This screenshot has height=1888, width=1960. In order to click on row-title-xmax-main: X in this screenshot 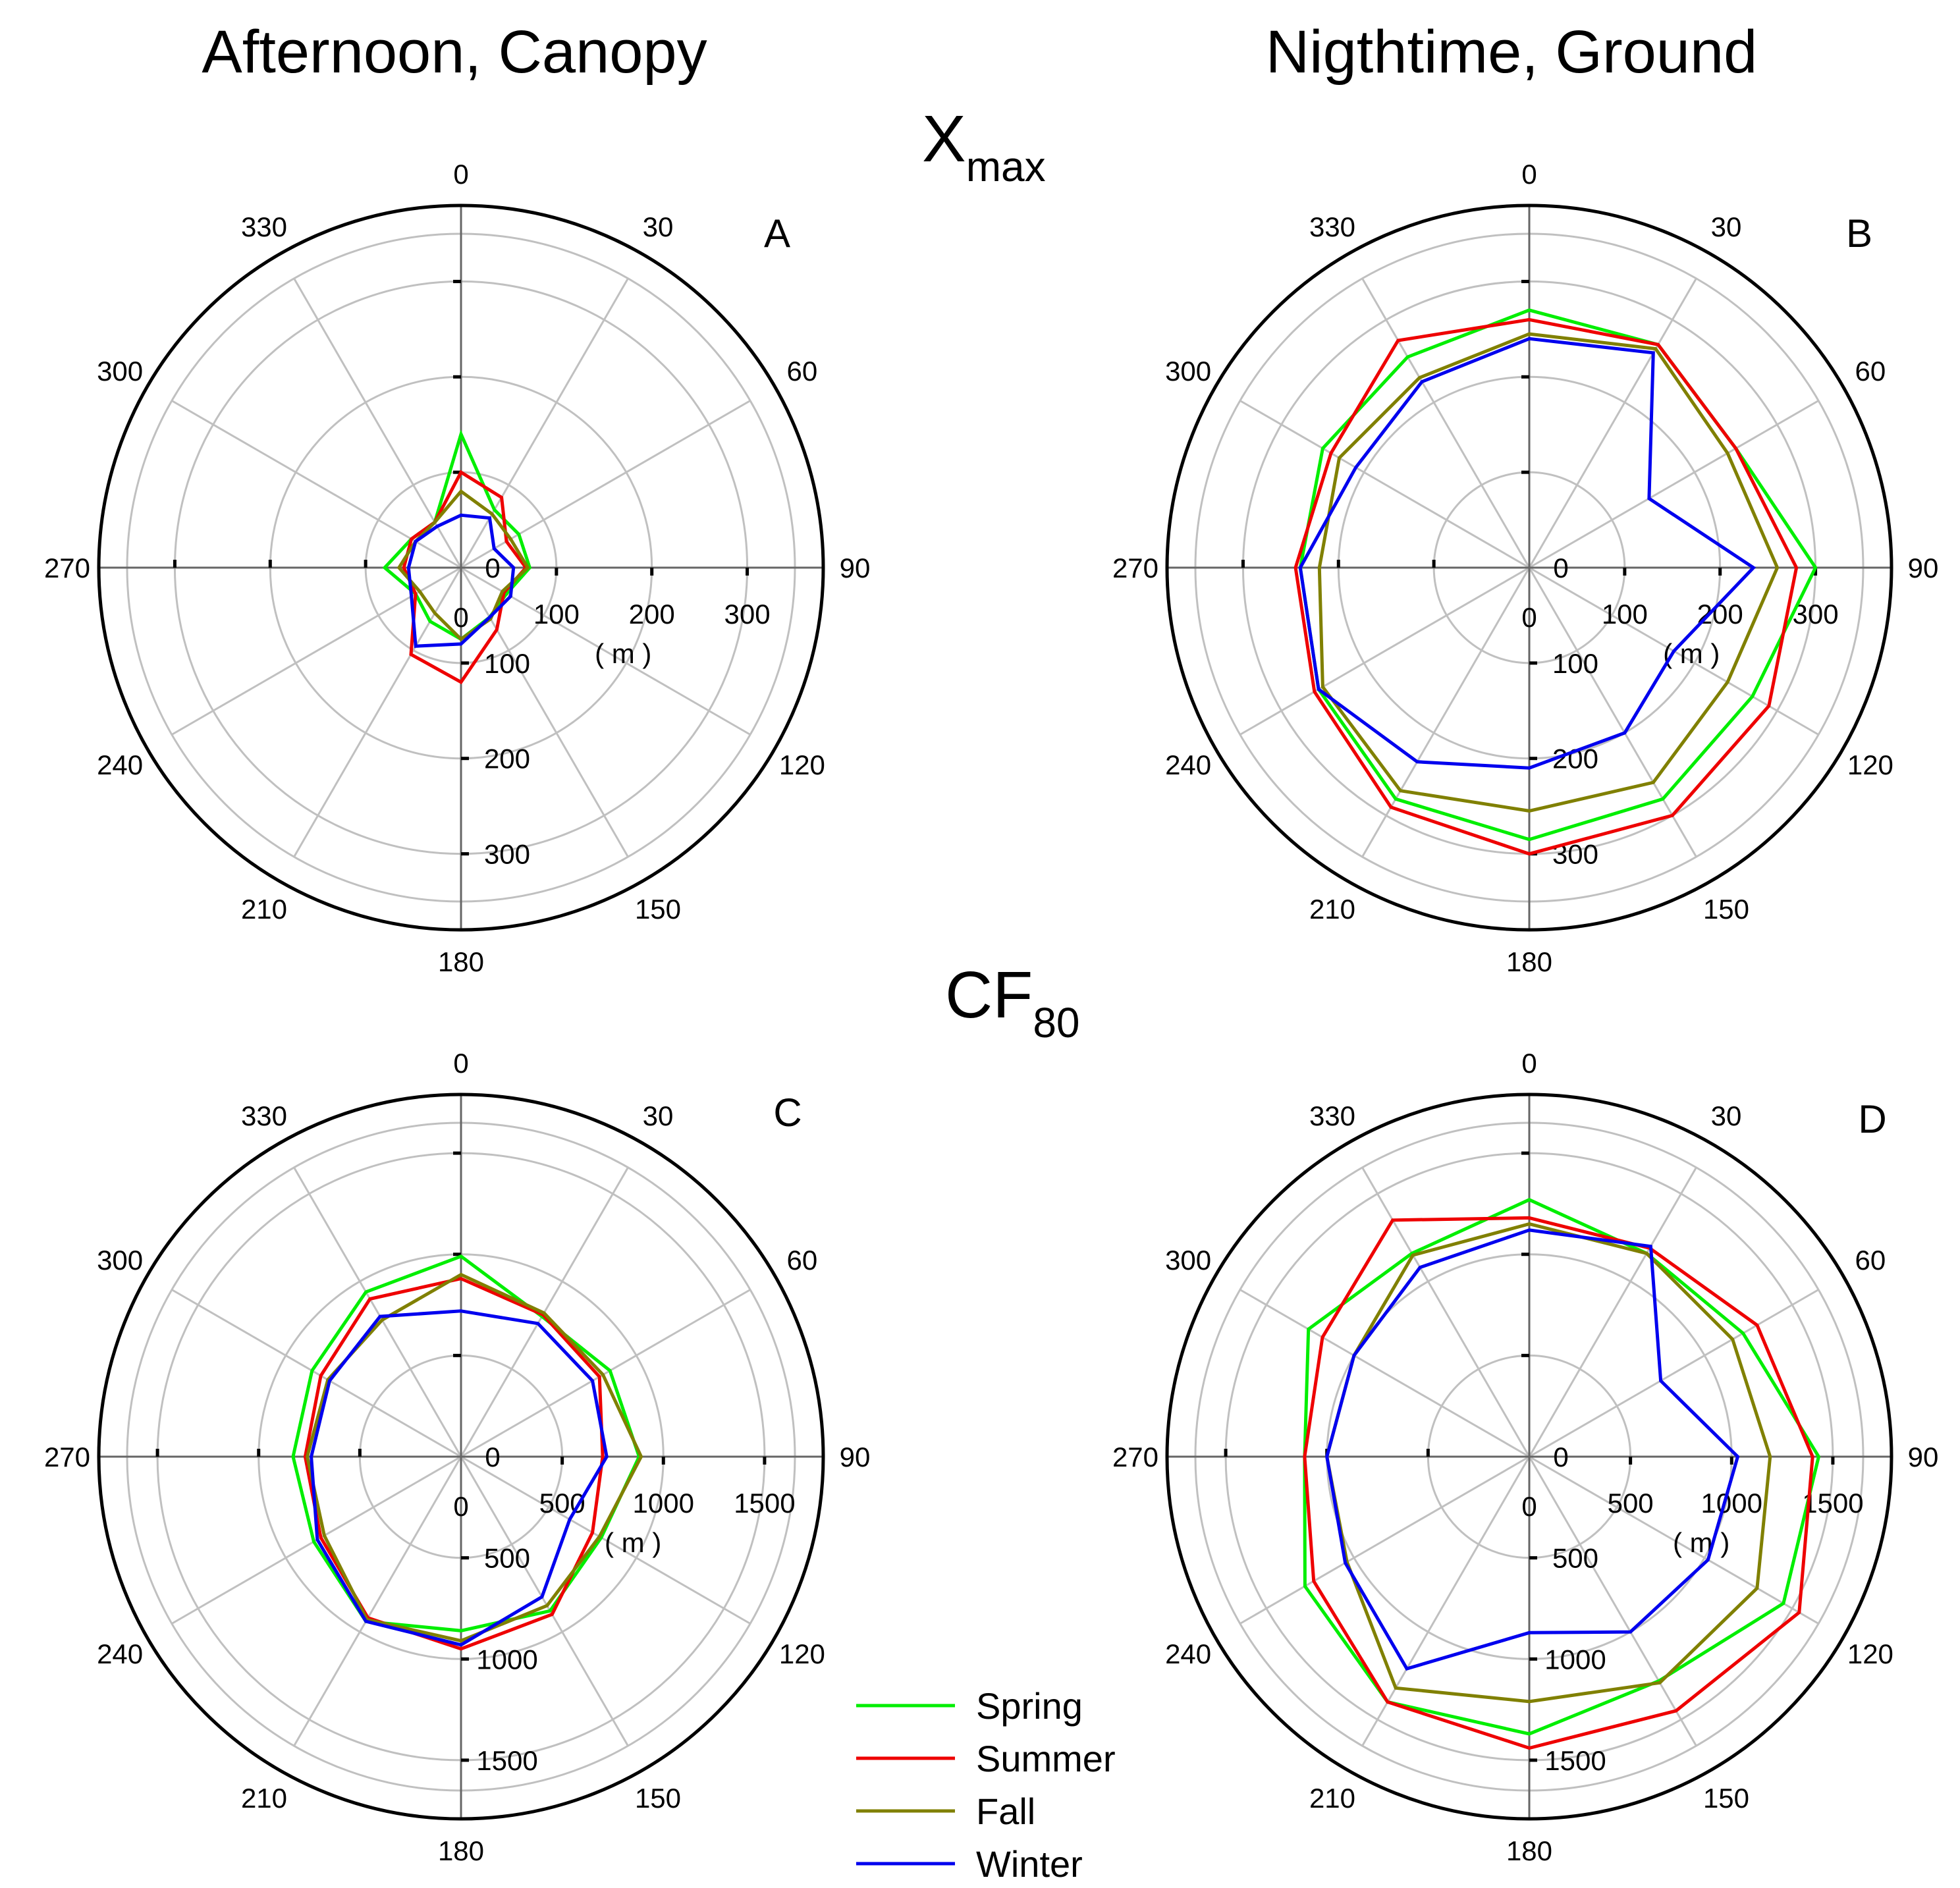, I will do `click(944, 139)`.